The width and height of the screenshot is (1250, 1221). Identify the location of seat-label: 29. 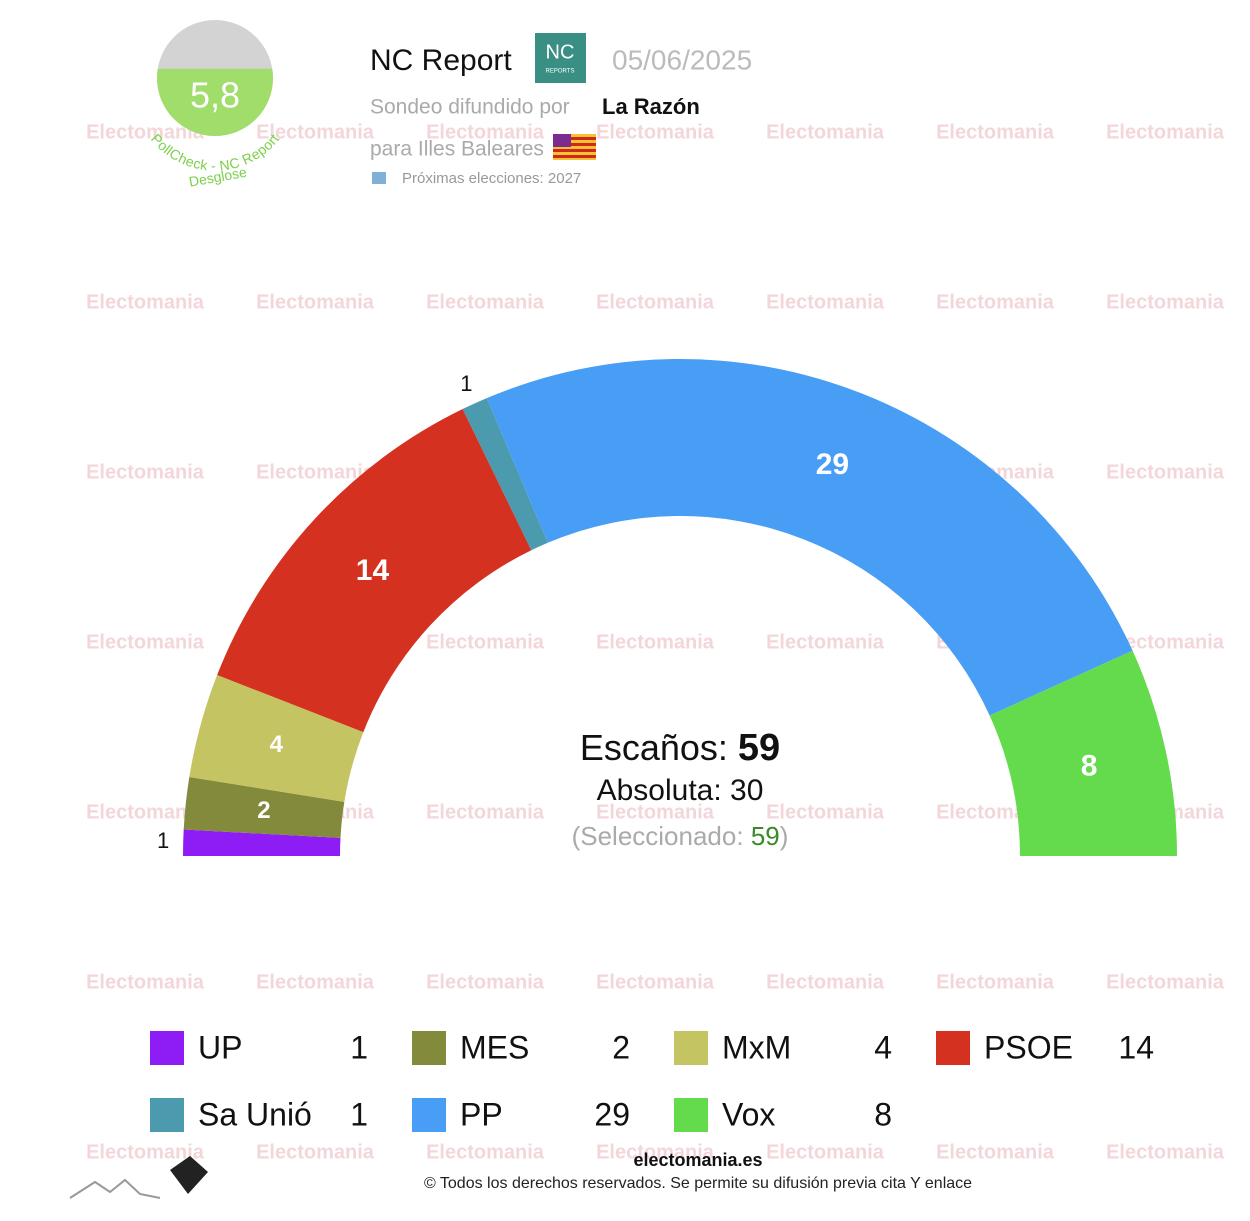
(832, 464).